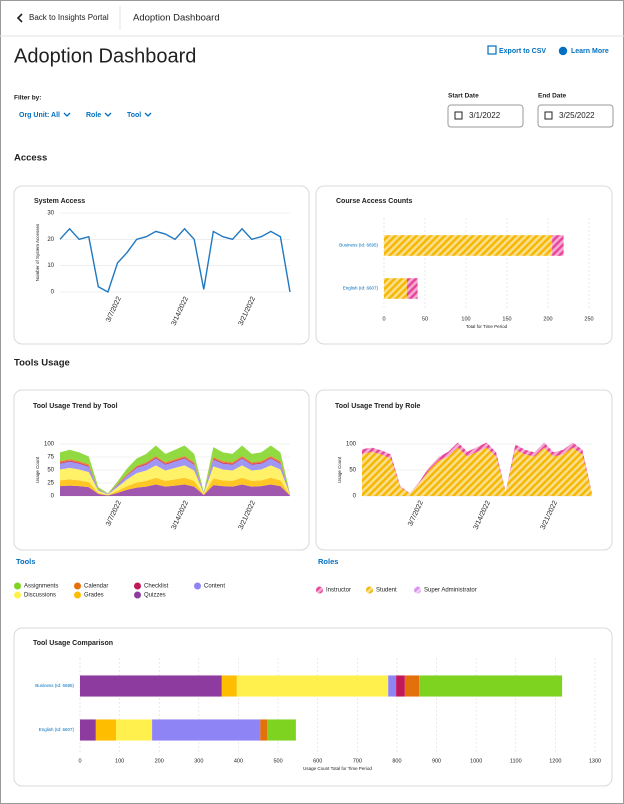  I want to click on legend-label: Instructor, so click(338, 591).